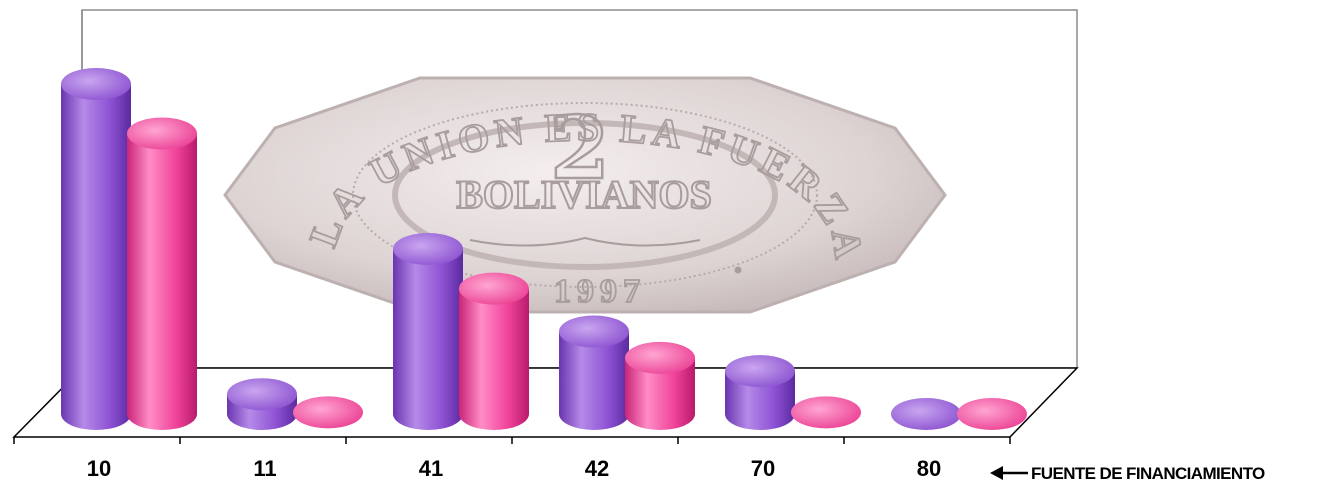 Image resolution: width=1340 pixels, height=482 pixels. I want to click on x-axis-ticks, so click(512, 440).